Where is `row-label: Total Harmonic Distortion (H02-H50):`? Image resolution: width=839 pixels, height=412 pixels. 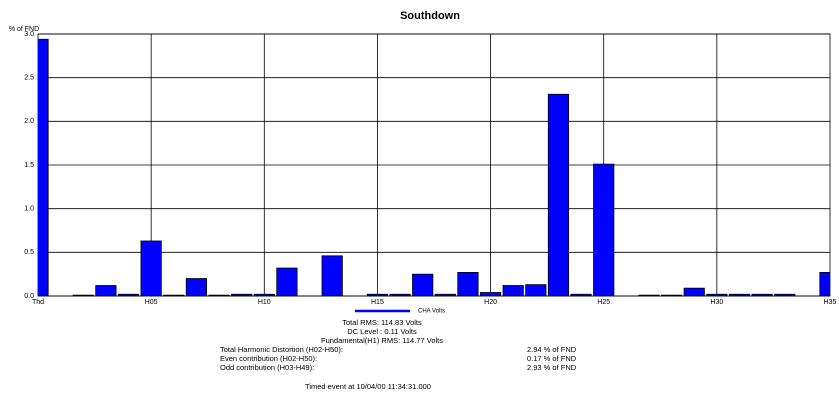 row-label: Total Harmonic Distortion (H02-H50): is located at coordinates (281, 349).